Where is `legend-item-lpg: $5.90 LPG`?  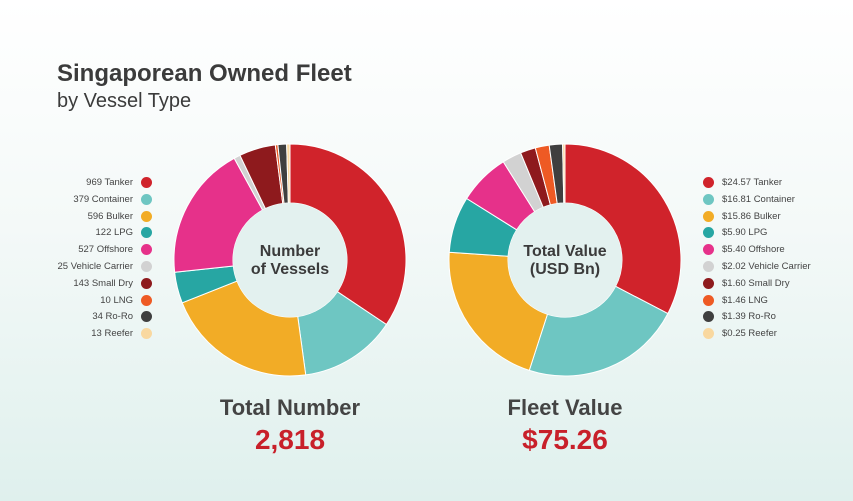
legend-item-lpg: $5.90 LPG is located at coordinates (735, 233).